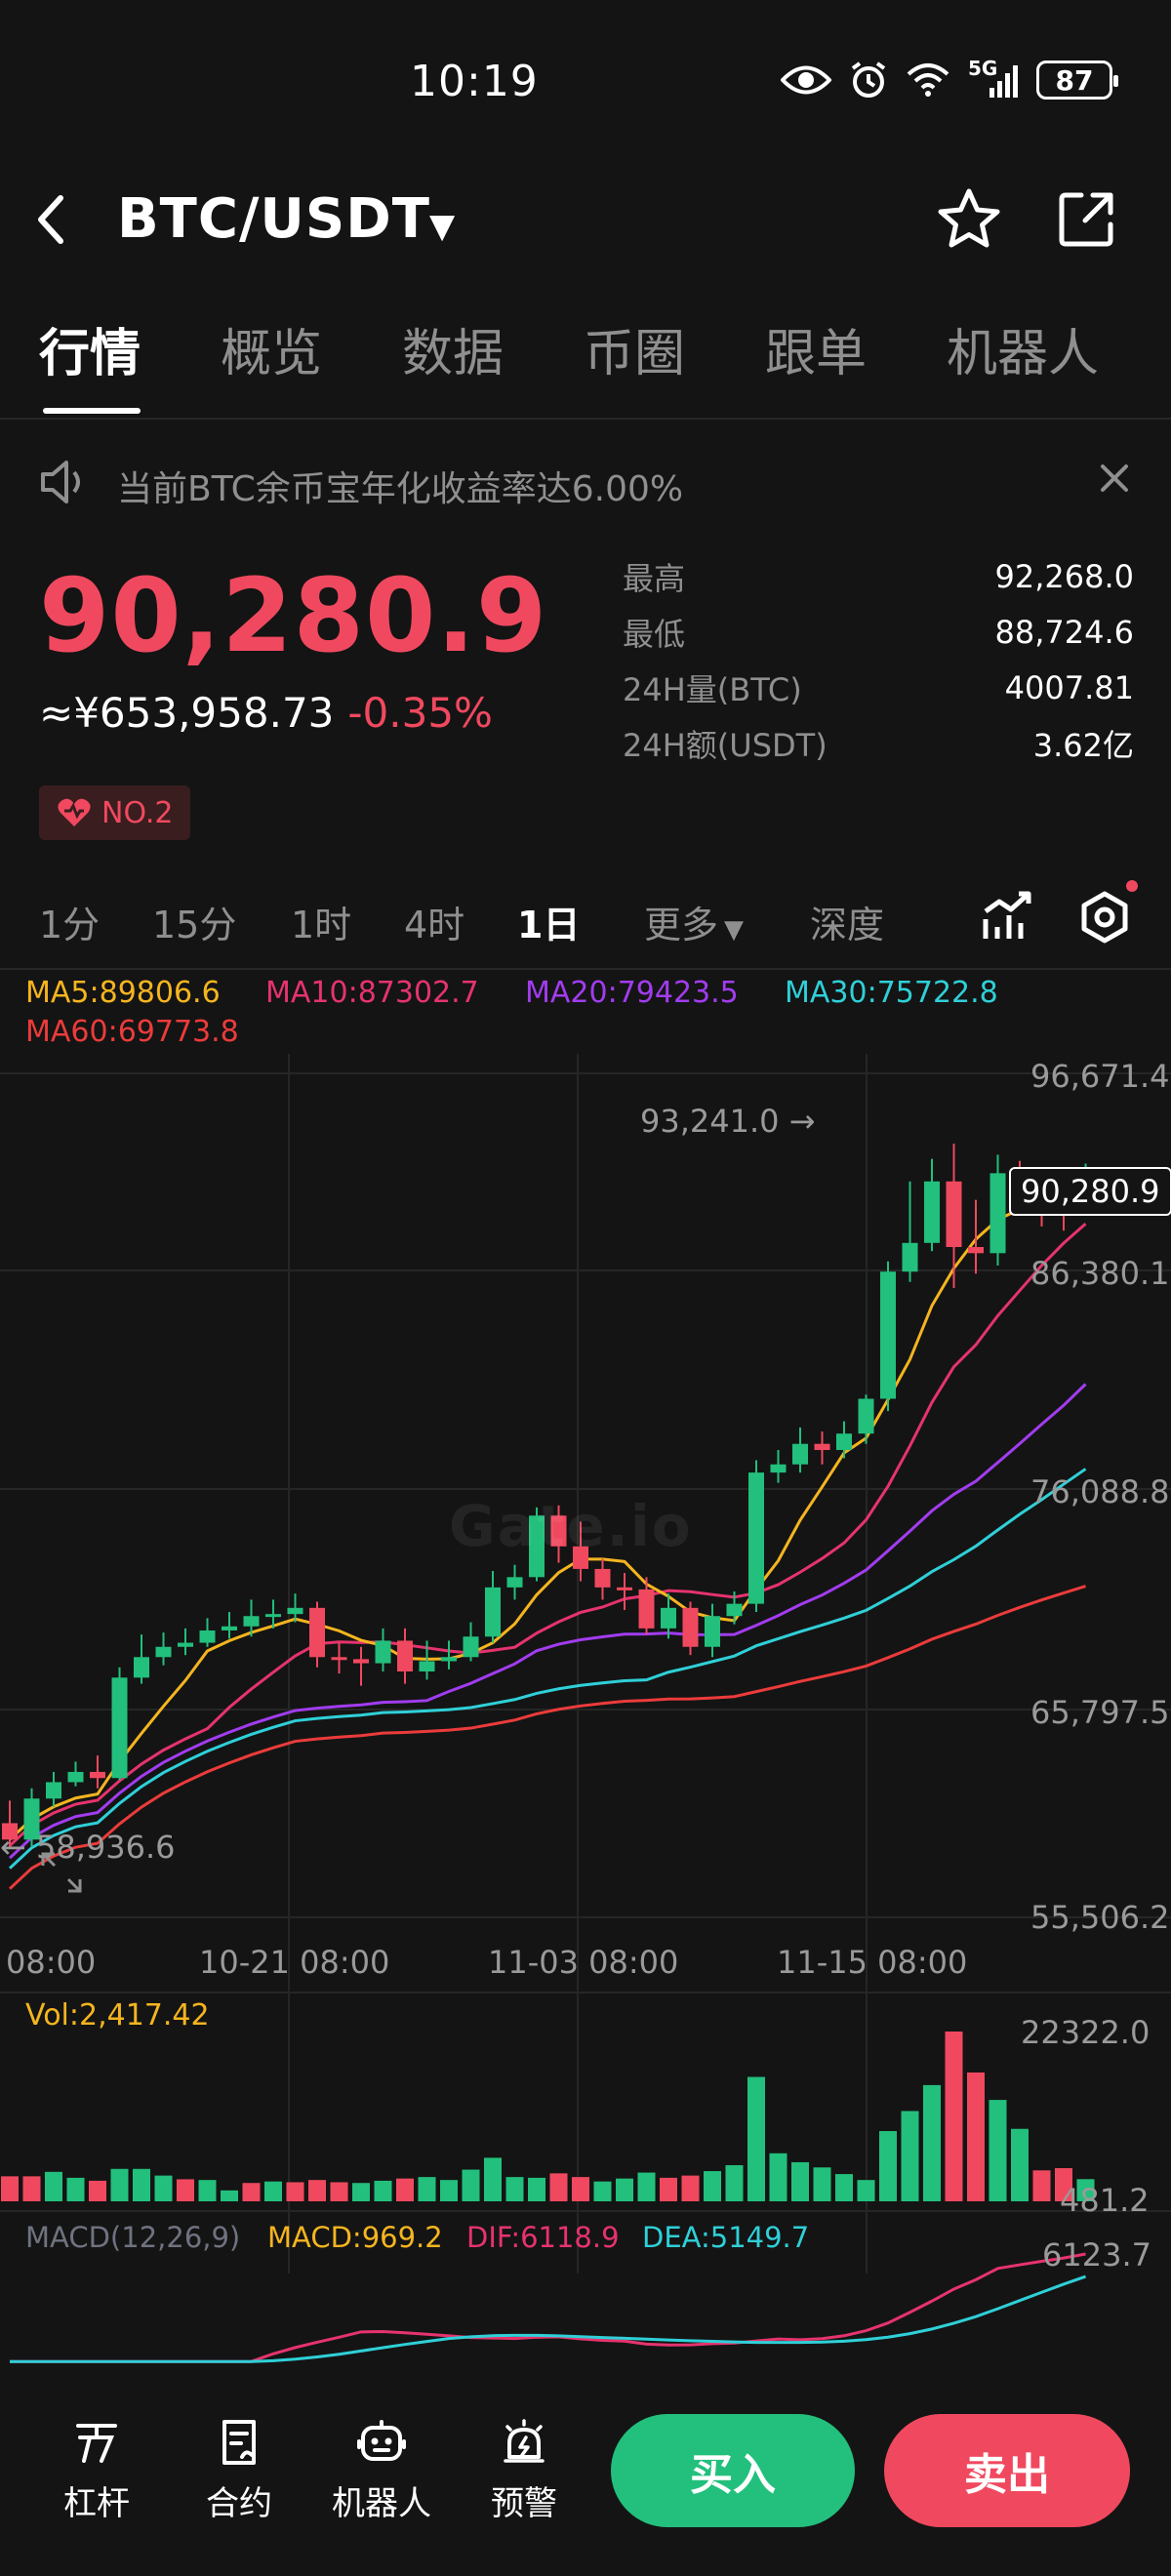  I want to click on last-price: 90,280.9, so click(293, 615).